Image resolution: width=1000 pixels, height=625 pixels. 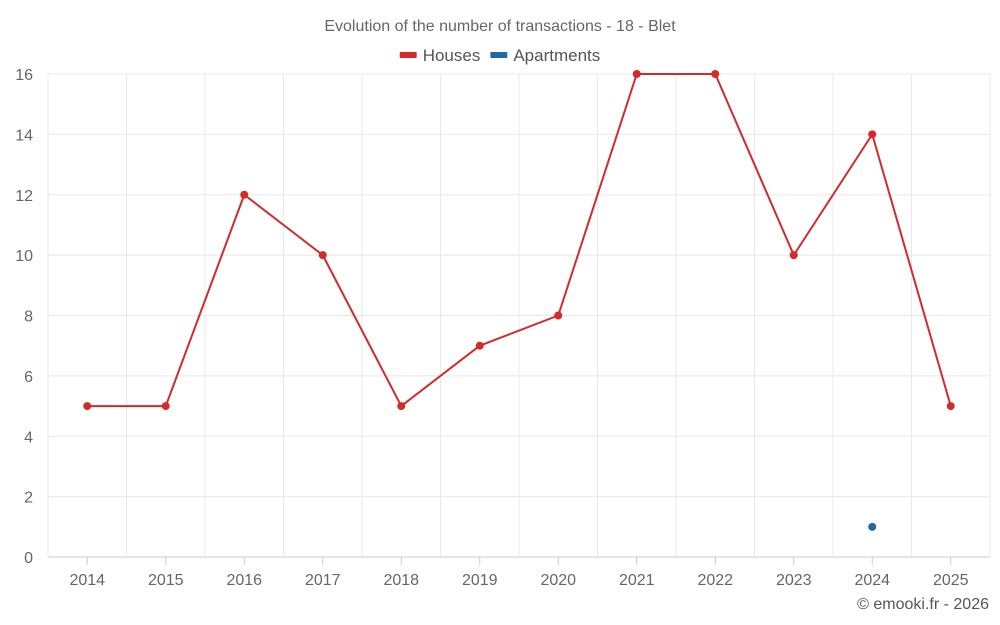 I want to click on y-axis-ticks: 0 2 4 6 8 10 12 14 16, so click(x=24, y=317).